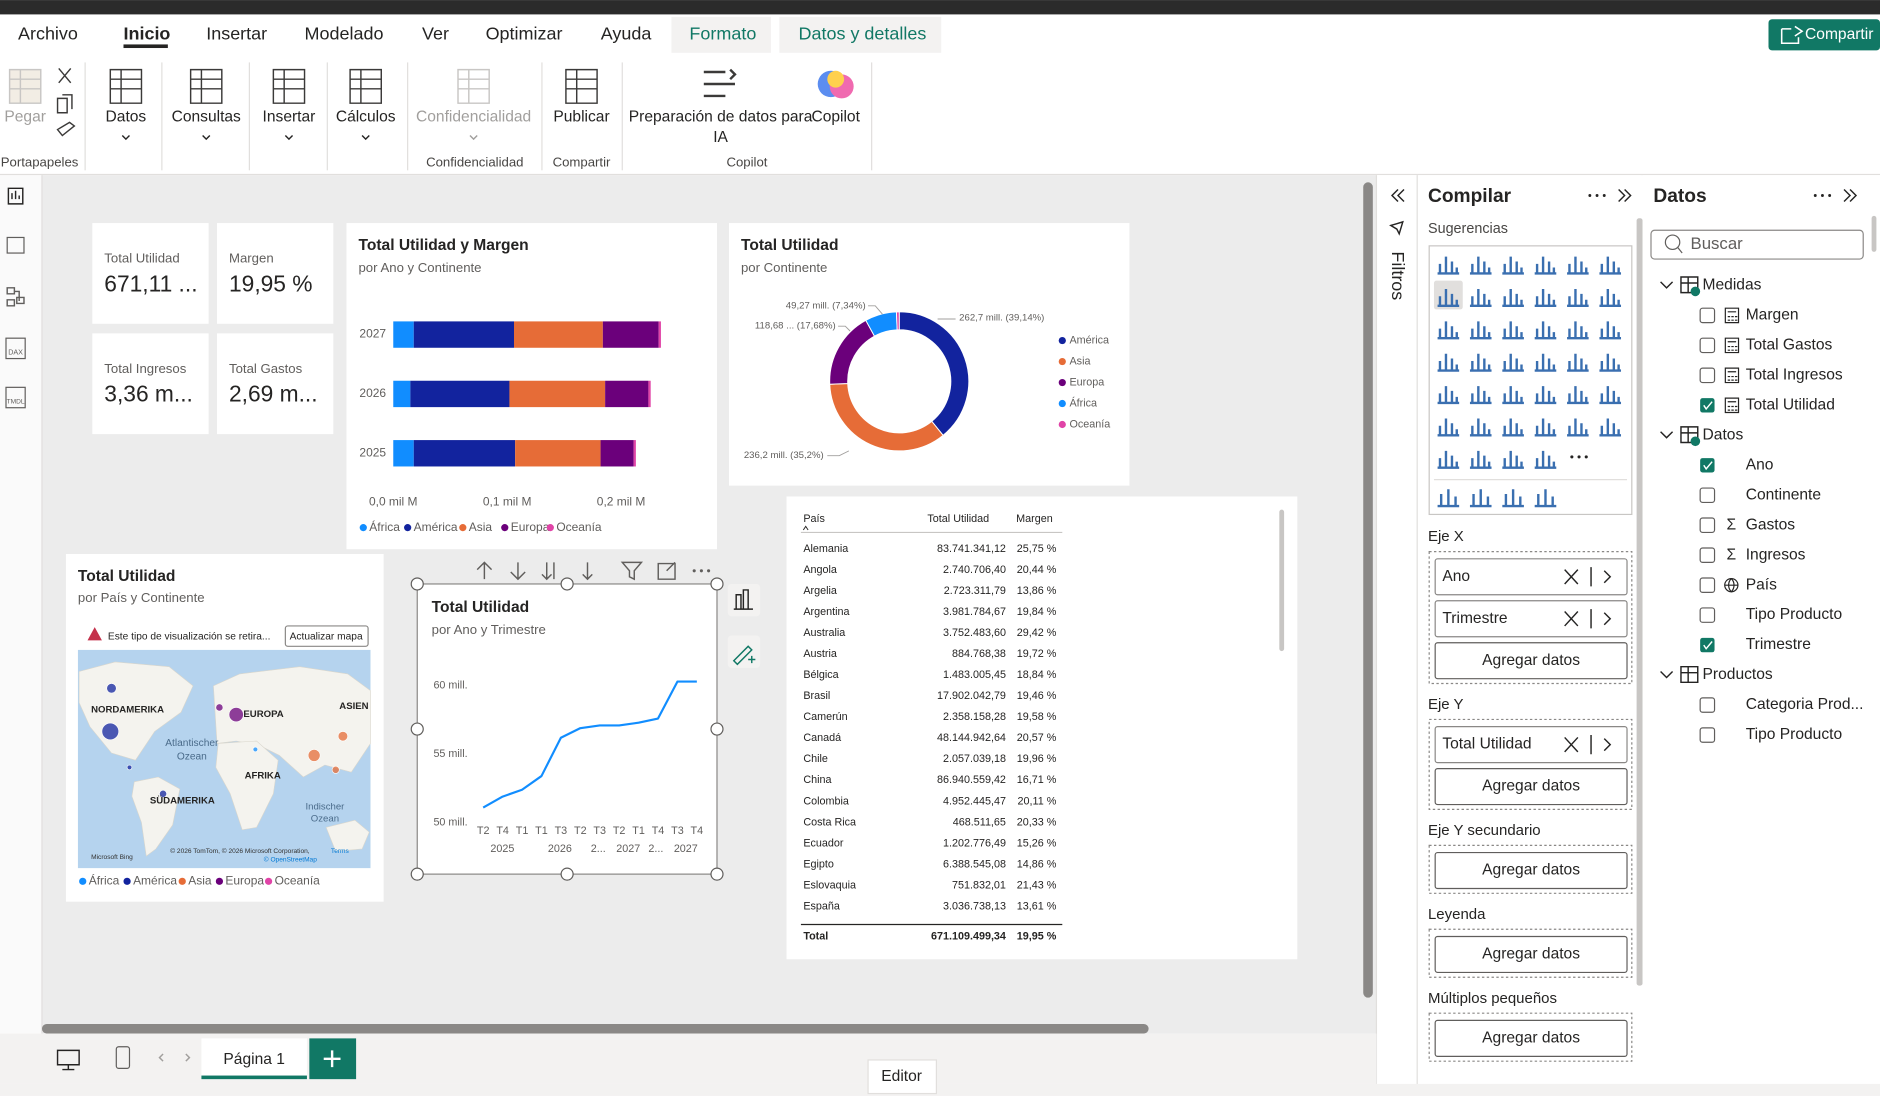 This screenshot has width=1880, height=1096. What do you see at coordinates (15, 397) in the screenshot?
I see `tmdl-view-icon` at bounding box center [15, 397].